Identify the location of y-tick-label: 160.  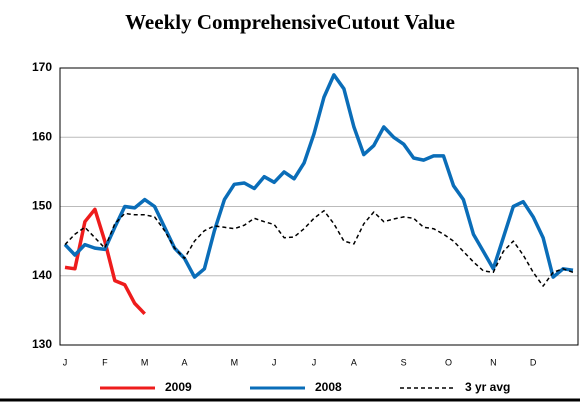
(42, 136).